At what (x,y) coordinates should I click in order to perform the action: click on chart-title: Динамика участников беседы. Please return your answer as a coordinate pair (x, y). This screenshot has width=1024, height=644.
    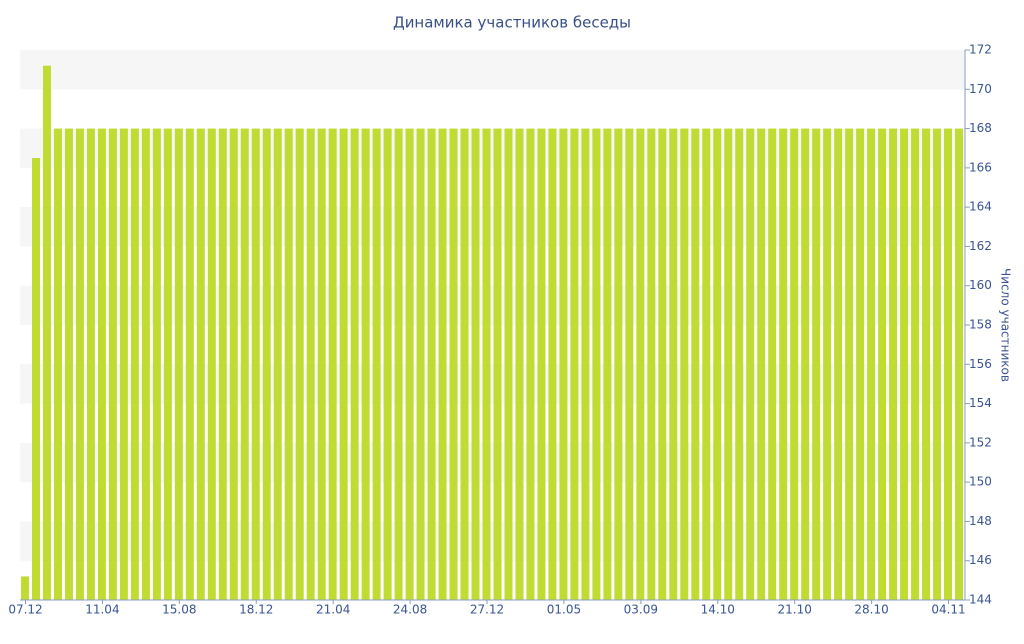
    Looking at the image, I should click on (512, 23).